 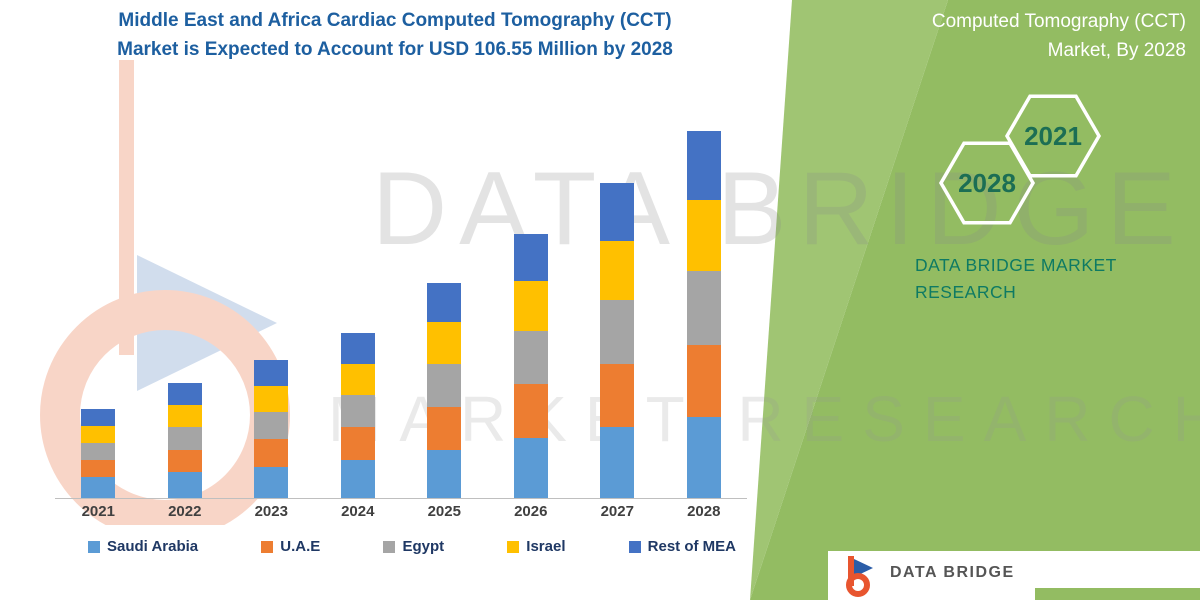 What do you see at coordinates (444, 511) in the screenshot?
I see `x-axis-label-2025: 2025` at bounding box center [444, 511].